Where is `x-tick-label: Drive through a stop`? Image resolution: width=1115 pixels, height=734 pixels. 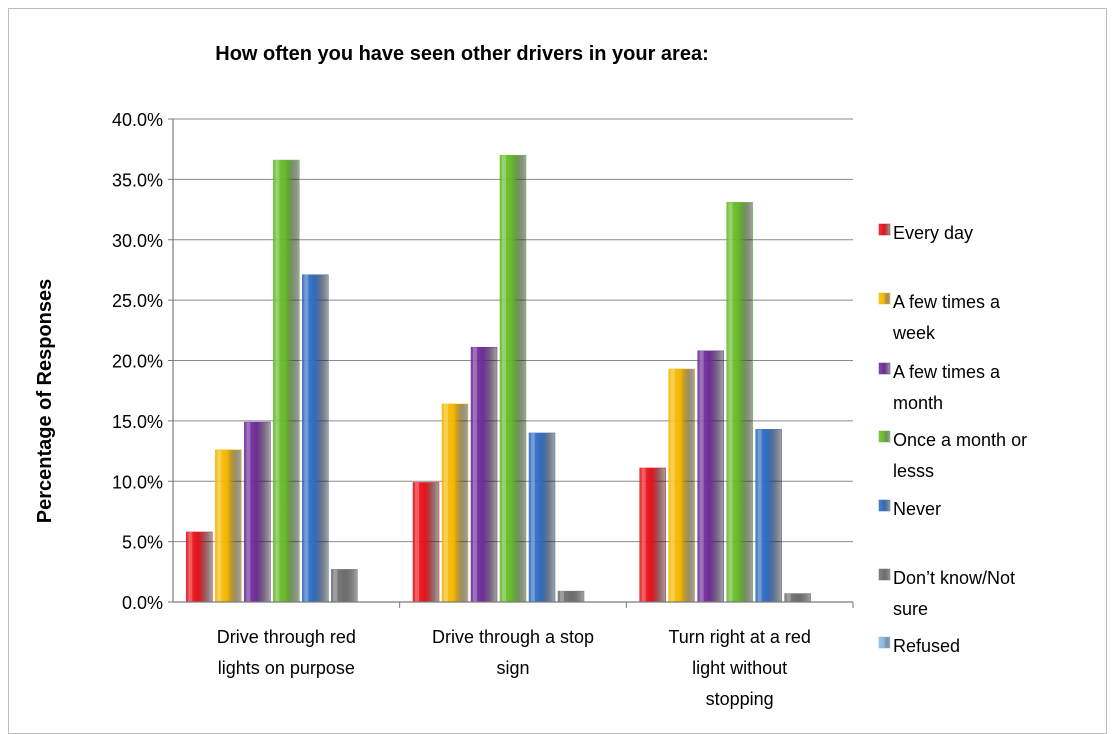
x-tick-label: Drive through a stop is located at coordinates (513, 637).